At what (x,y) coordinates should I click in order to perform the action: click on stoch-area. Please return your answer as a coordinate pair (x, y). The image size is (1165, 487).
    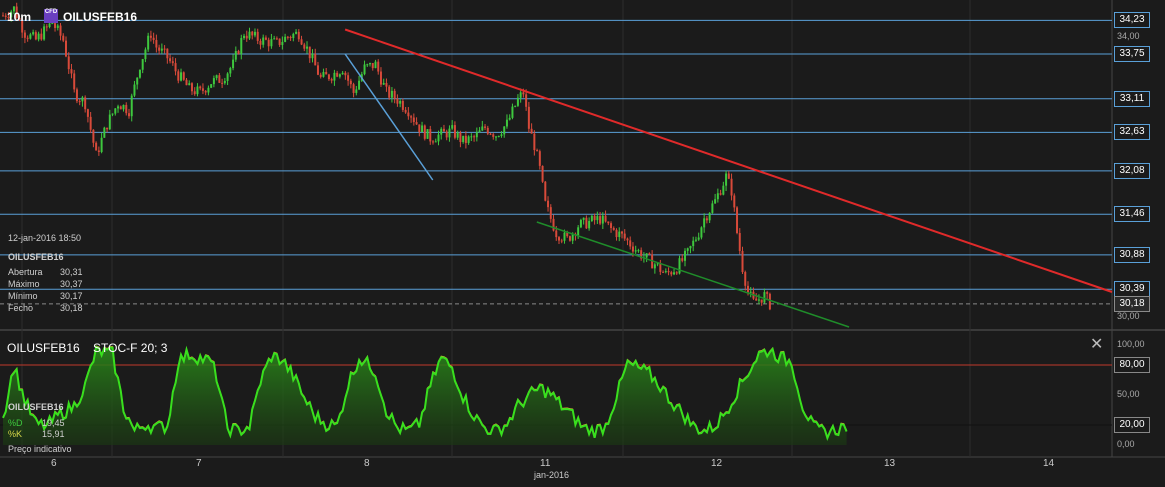
    Looking at the image, I should click on (425, 395).